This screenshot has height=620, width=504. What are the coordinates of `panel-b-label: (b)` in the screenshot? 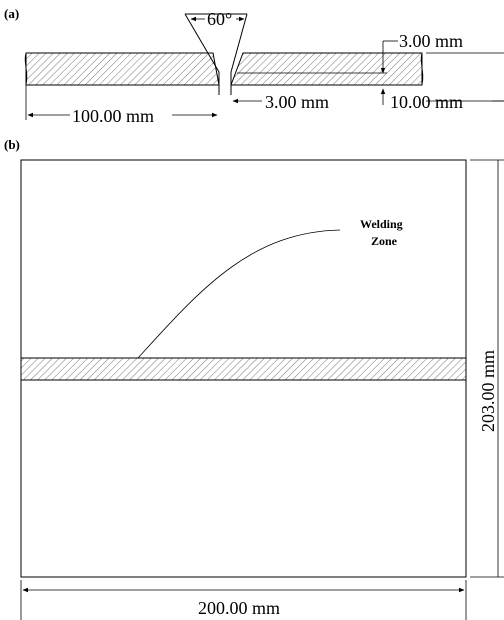 It's located at (12, 144).